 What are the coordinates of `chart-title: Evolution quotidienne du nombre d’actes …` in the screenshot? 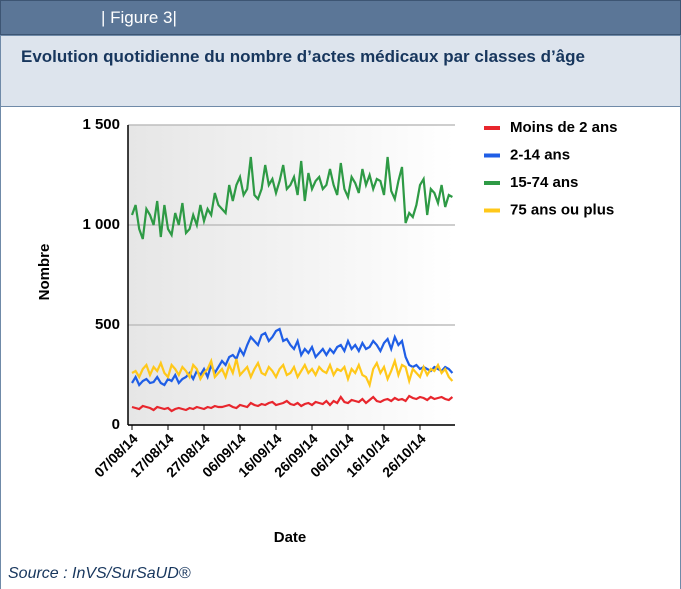 It's located at (303, 56).